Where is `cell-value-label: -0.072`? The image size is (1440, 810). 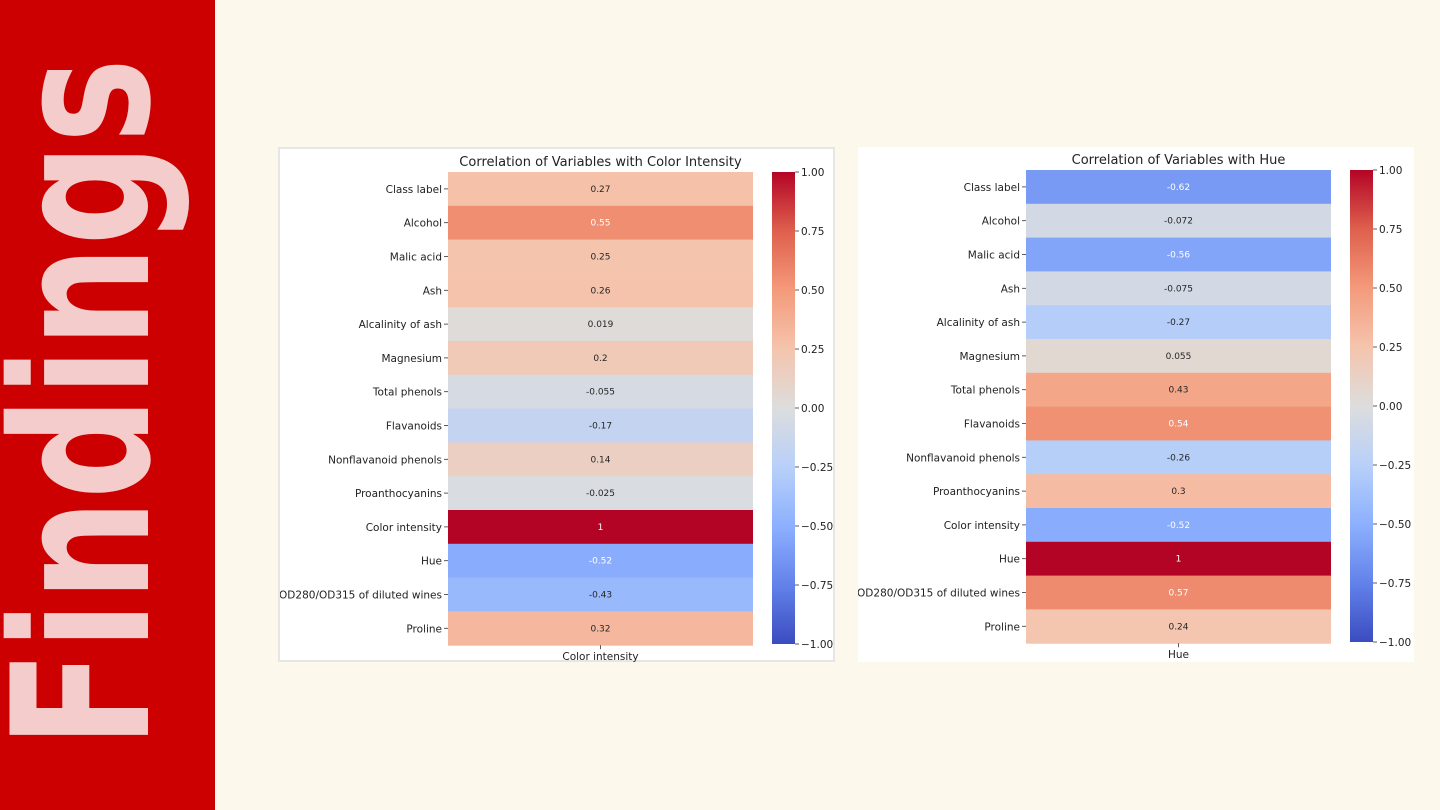 cell-value-label: -0.072 is located at coordinates (1178, 222).